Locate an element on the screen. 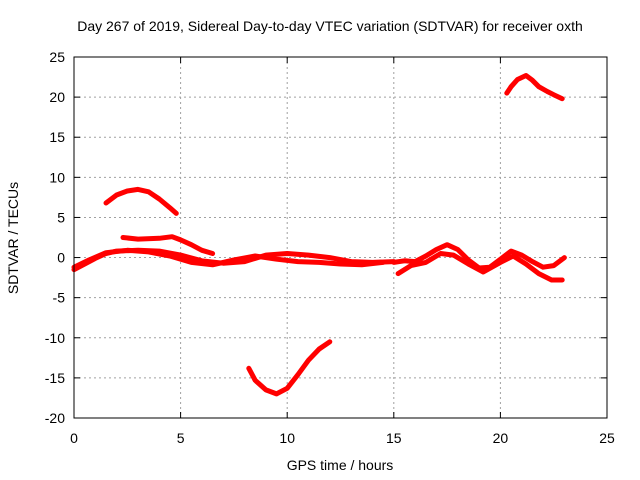  x-tick-label: 25 is located at coordinates (607, 438).